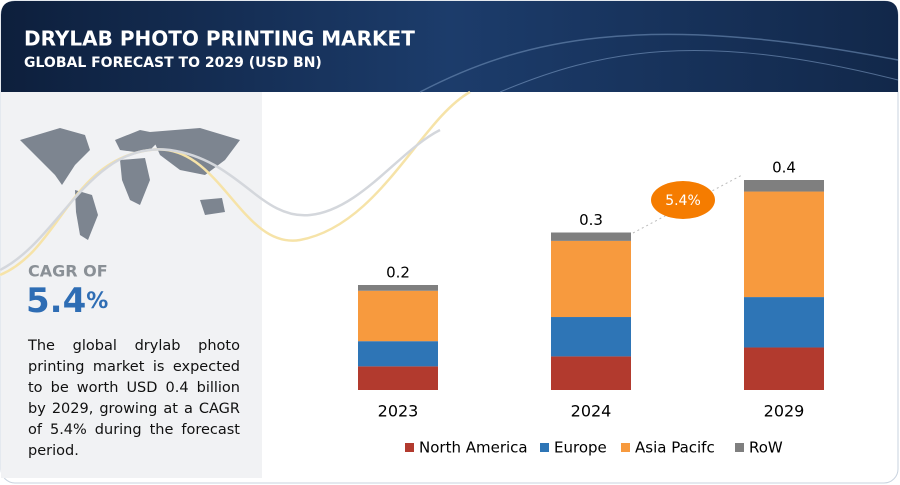 The height and width of the screenshot is (485, 900). Describe the element at coordinates (675, 448) in the screenshot. I see `legend-label: Asia Pacifc` at that location.